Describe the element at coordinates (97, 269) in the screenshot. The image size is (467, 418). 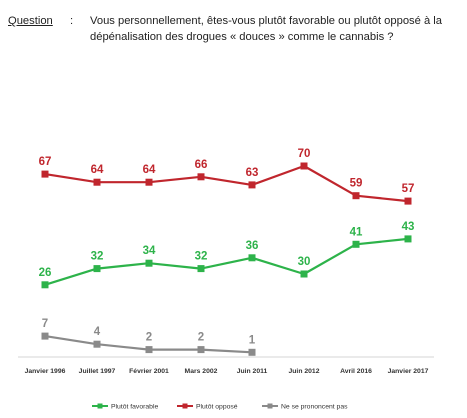
I see `data-point-plutot-favorable-juillet-1997` at that location.